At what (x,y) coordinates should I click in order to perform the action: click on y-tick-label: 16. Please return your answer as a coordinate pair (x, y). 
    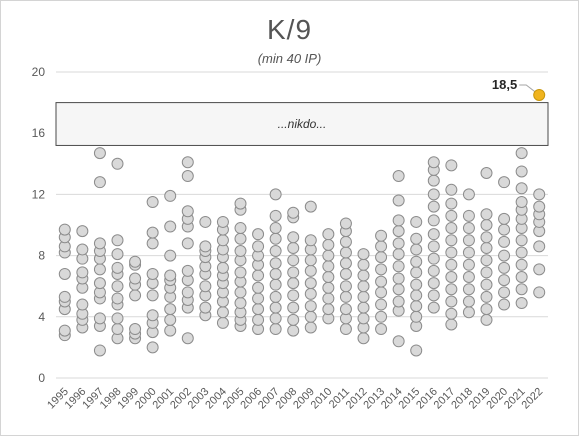
    Looking at the image, I should click on (39, 133).